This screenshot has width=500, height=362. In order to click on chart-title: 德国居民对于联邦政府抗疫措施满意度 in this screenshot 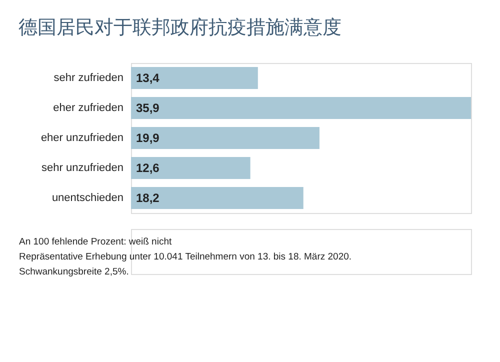, I will do `click(180, 27)`.